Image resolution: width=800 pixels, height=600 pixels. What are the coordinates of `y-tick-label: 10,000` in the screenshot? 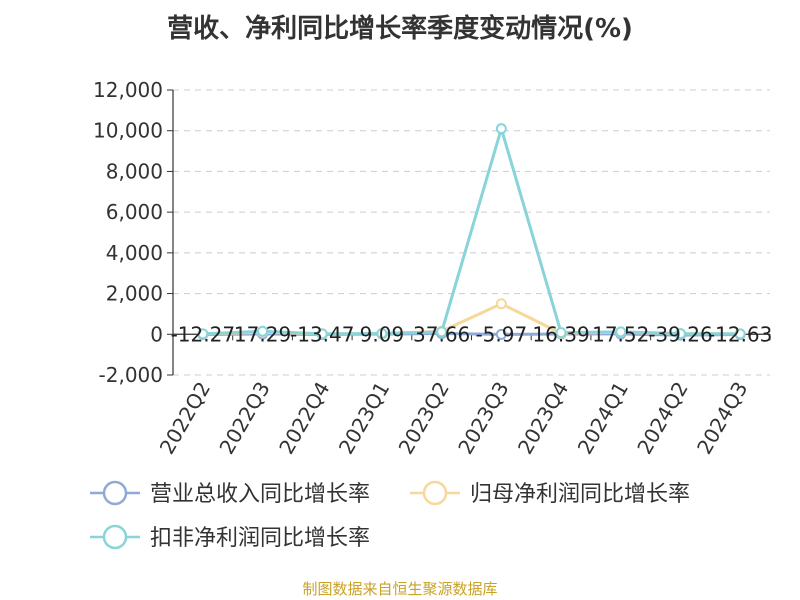 It's located at (128, 131).